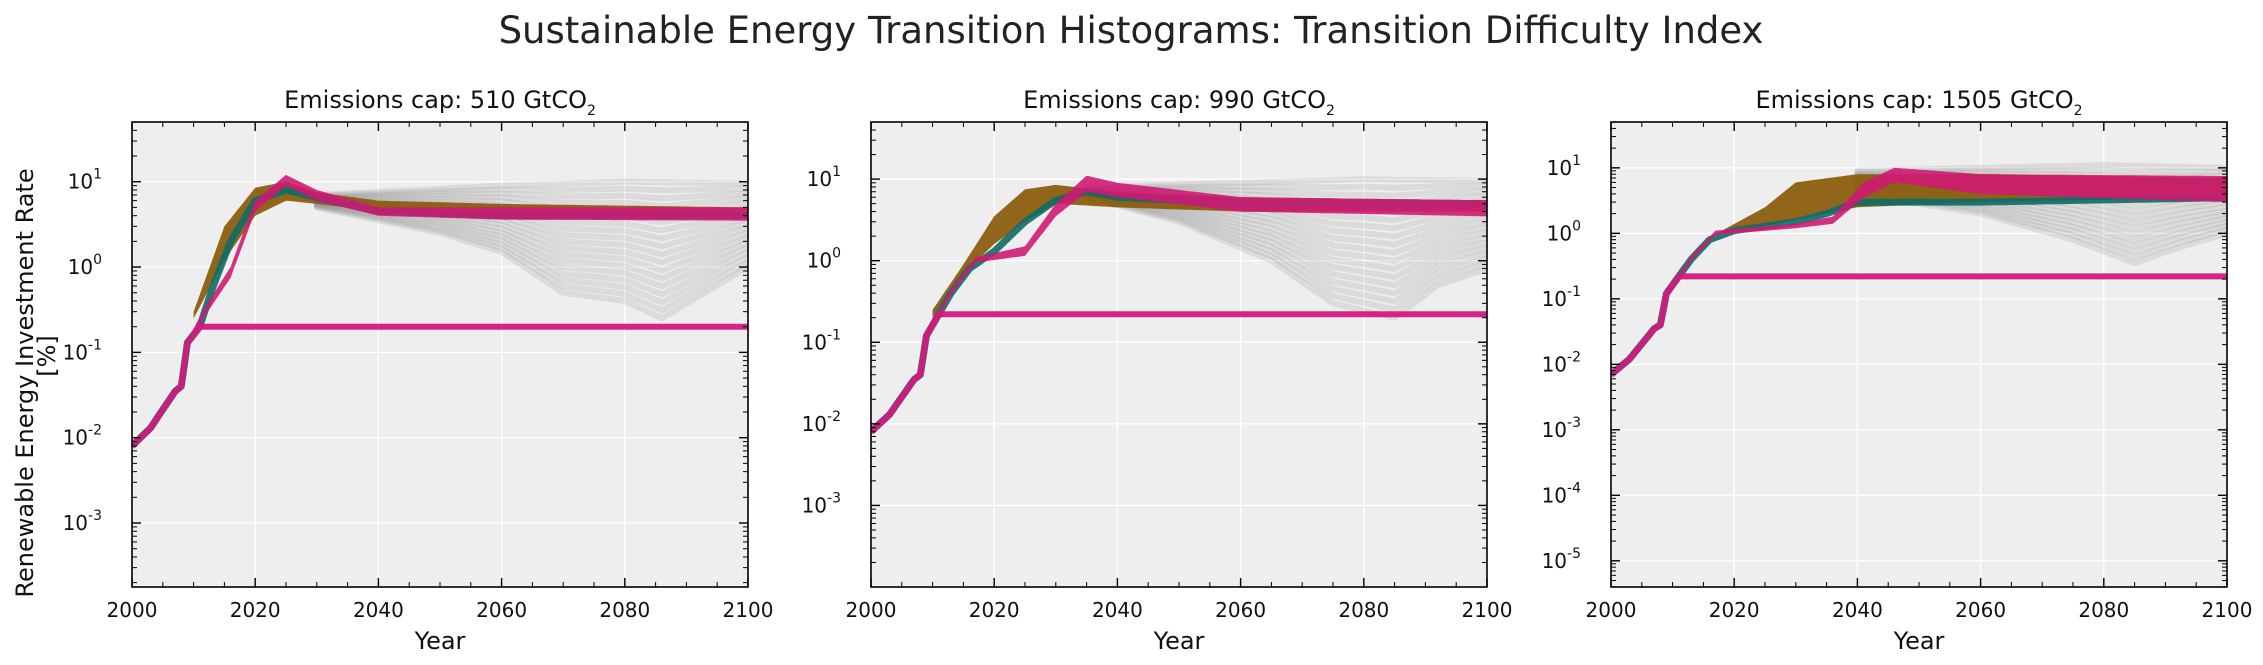 The height and width of the screenshot is (665, 2263). What do you see at coordinates (47, 356) in the screenshot?
I see `y-axis-label-line2: [%]` at bounding box center [47, 356].